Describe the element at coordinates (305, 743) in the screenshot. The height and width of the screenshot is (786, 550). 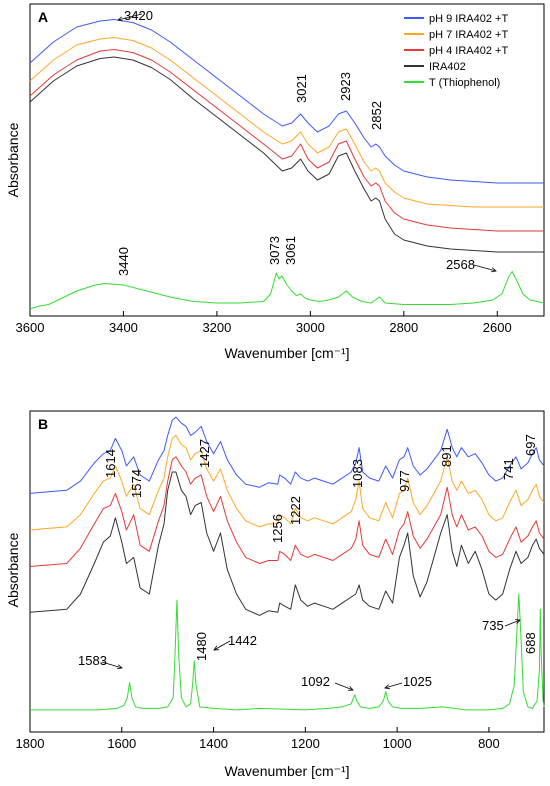
I see `panel-b-tick-label-1200: 1200` at that location.